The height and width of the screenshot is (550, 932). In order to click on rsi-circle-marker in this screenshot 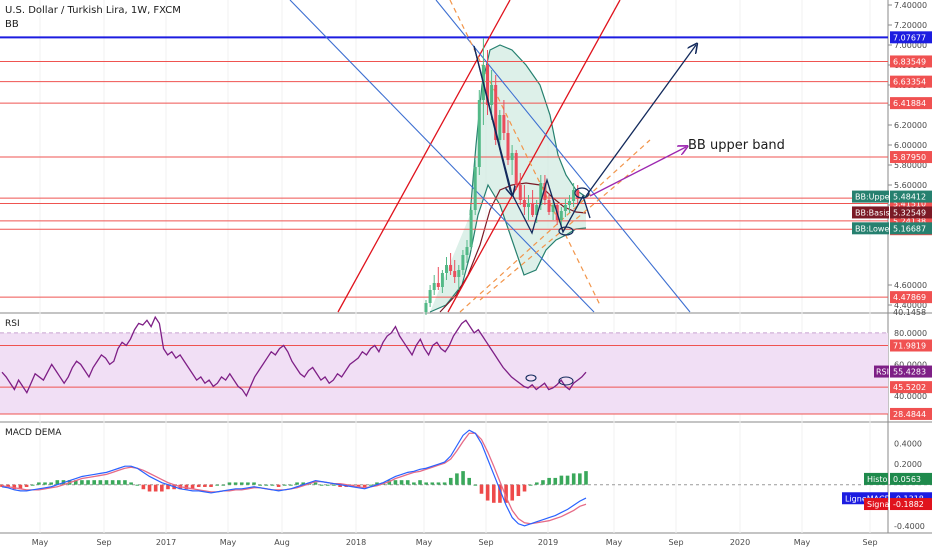, I will do `click(566, 381)`.